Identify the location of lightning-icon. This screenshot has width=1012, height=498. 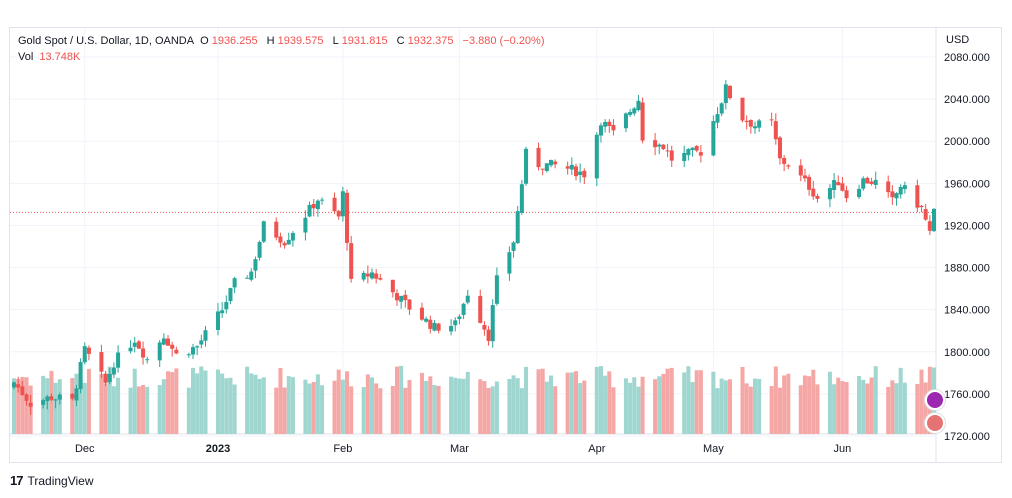
(935, 400).